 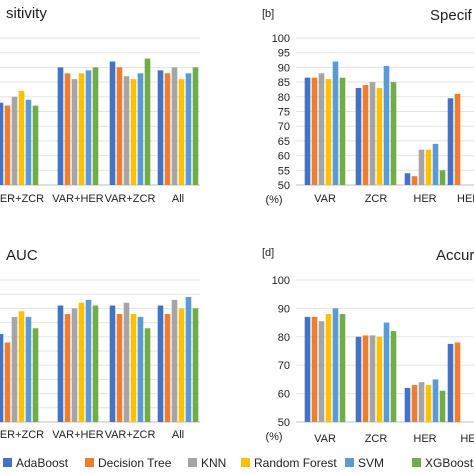 I want to click on legend-item: AdaBoost, so click(x=36, y=463).